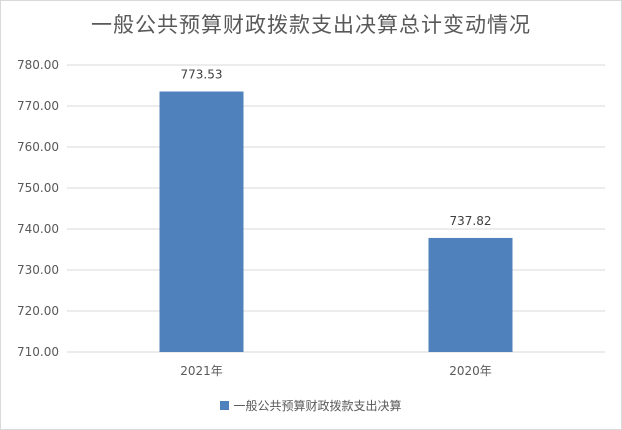 The height and width of the screenshot is (430, 622). Describe the element at coordinates (38, 311) in the screenshot. I see `y-tick-label: 720.00` at that location.